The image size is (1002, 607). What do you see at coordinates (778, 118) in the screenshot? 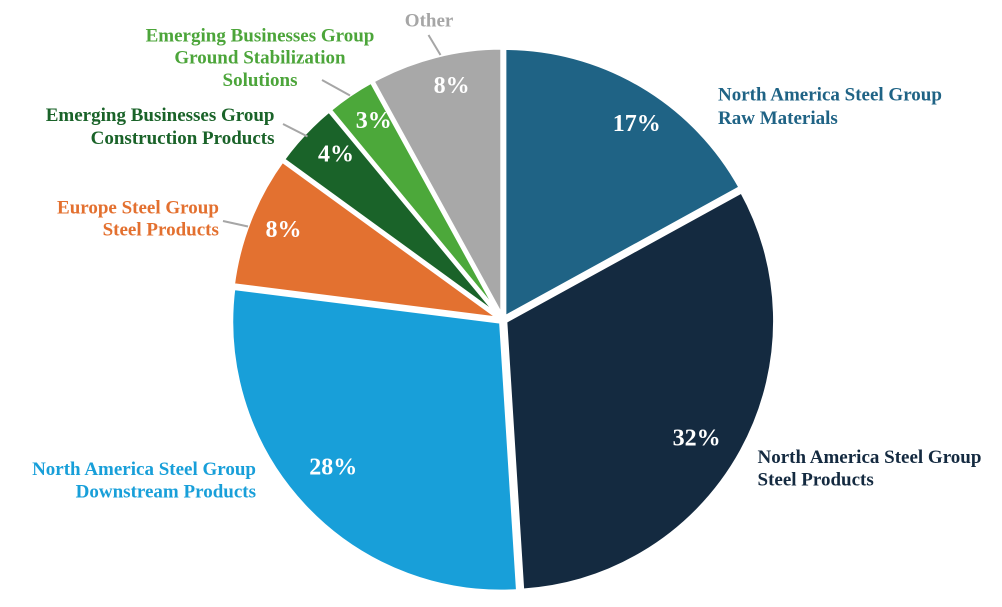
I see `svg-text: Raw Materials` at bounding box center [778, 118].